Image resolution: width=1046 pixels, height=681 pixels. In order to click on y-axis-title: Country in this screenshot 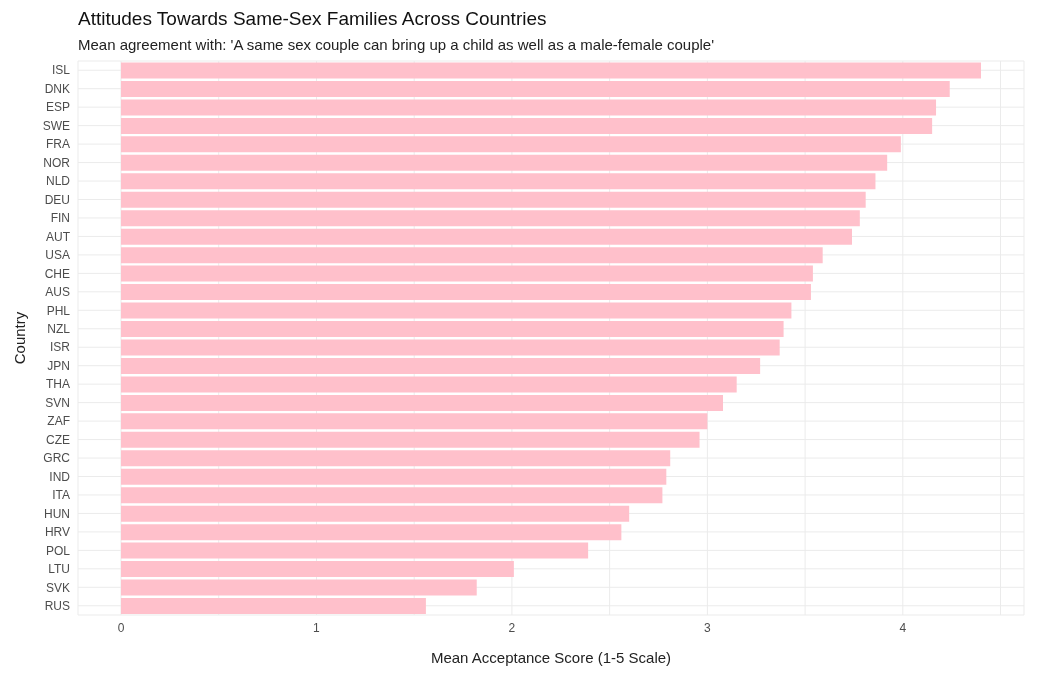, I will do `click(20, 338)`.